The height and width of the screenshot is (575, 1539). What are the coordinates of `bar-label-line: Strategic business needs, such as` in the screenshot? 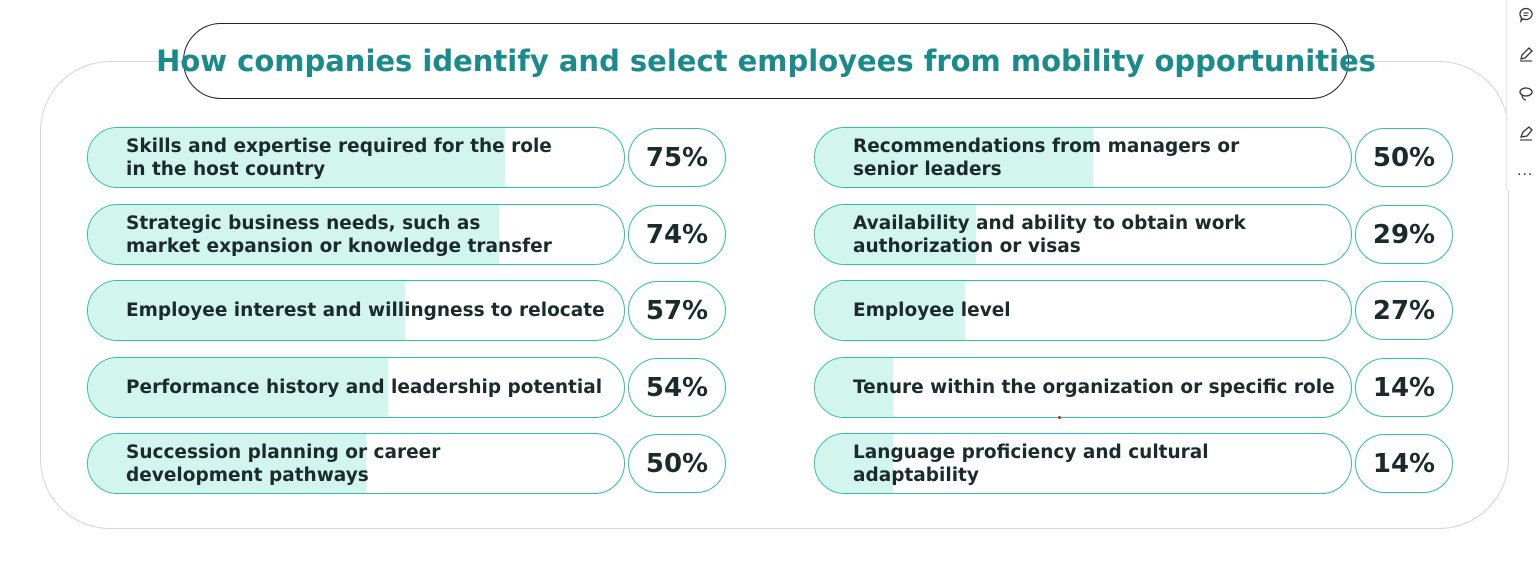 It's located at (303, 223).